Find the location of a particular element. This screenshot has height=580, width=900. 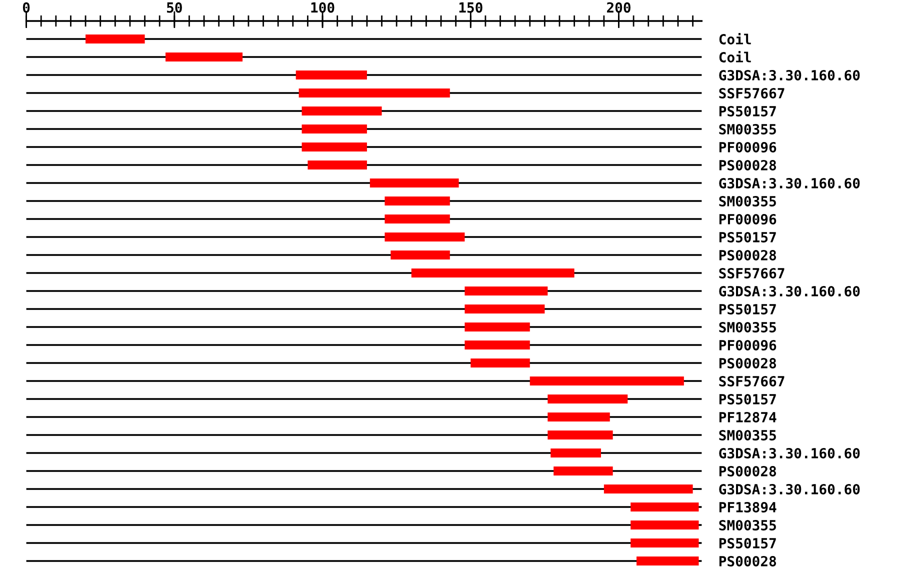

x-tick-label: 50 is located at coordinates (174, 7).